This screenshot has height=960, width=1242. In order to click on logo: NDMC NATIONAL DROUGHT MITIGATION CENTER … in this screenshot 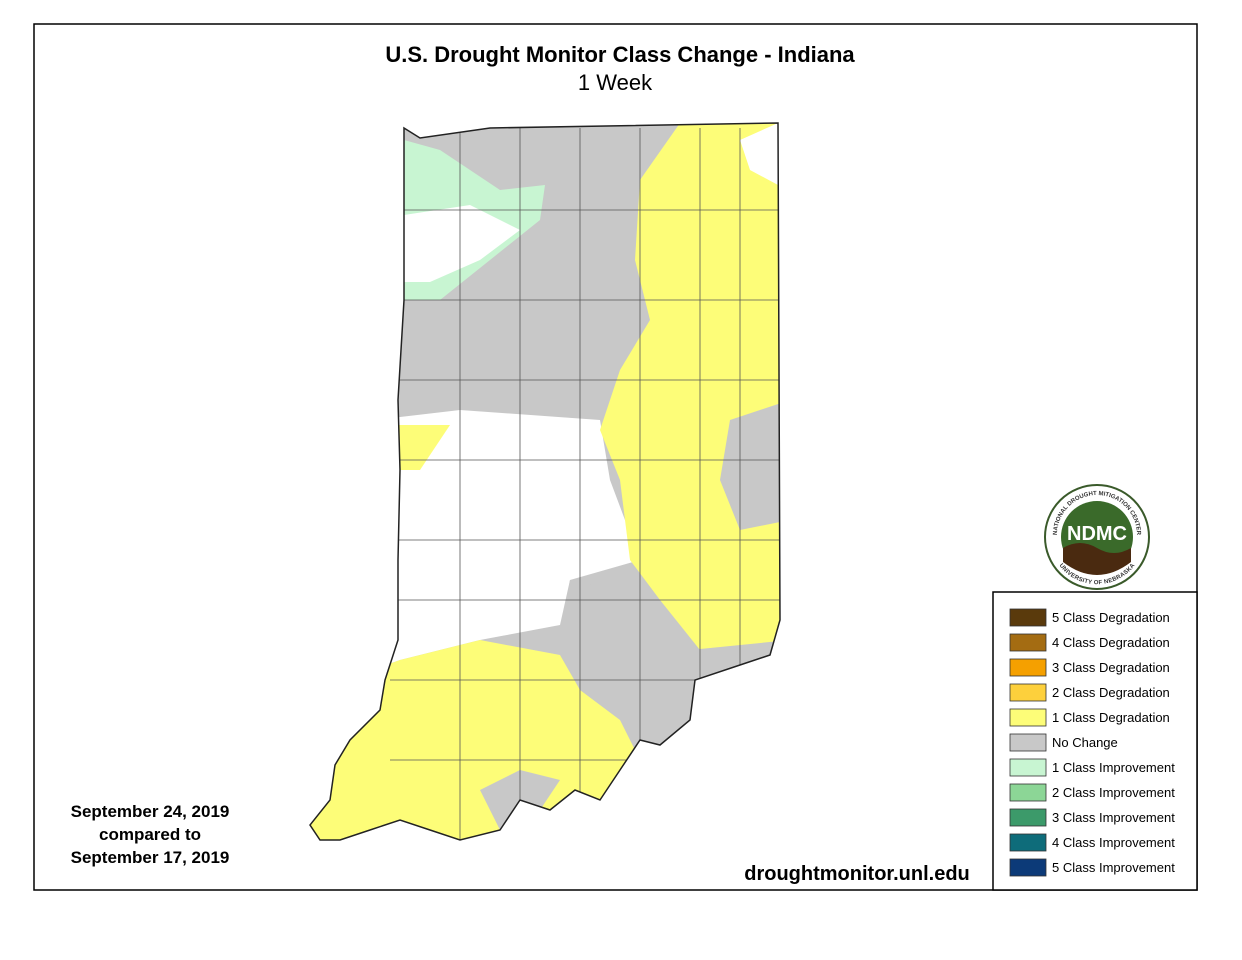, I will do `click(1097, 537)`.